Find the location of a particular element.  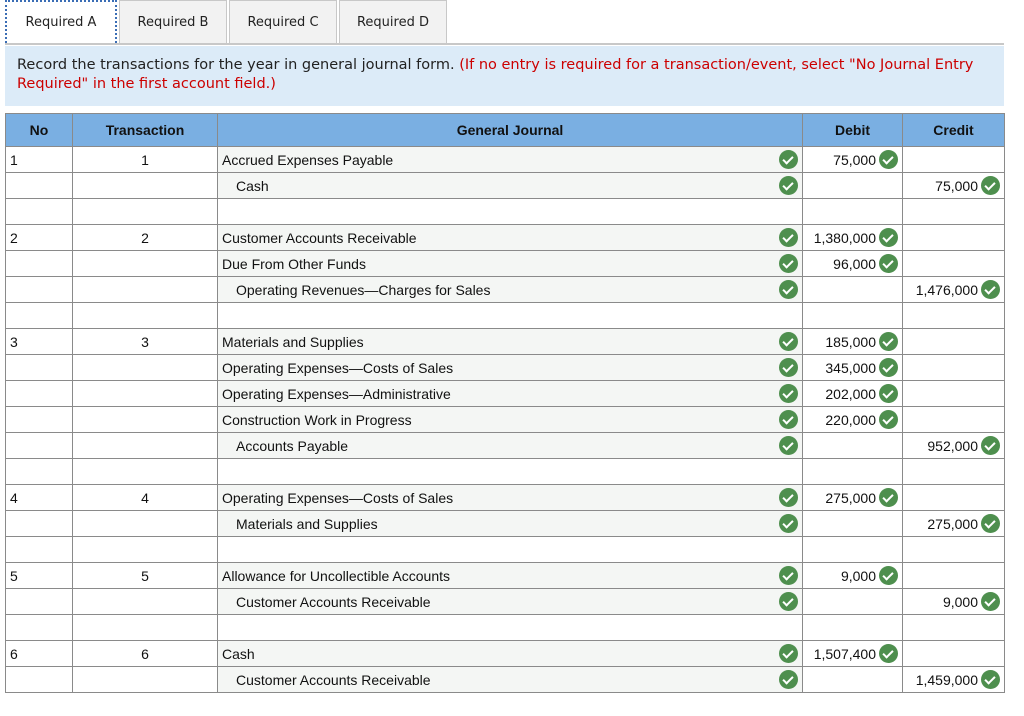

table-row: Construction Work in Progress 220,000 is located at coordinates (505, 419).